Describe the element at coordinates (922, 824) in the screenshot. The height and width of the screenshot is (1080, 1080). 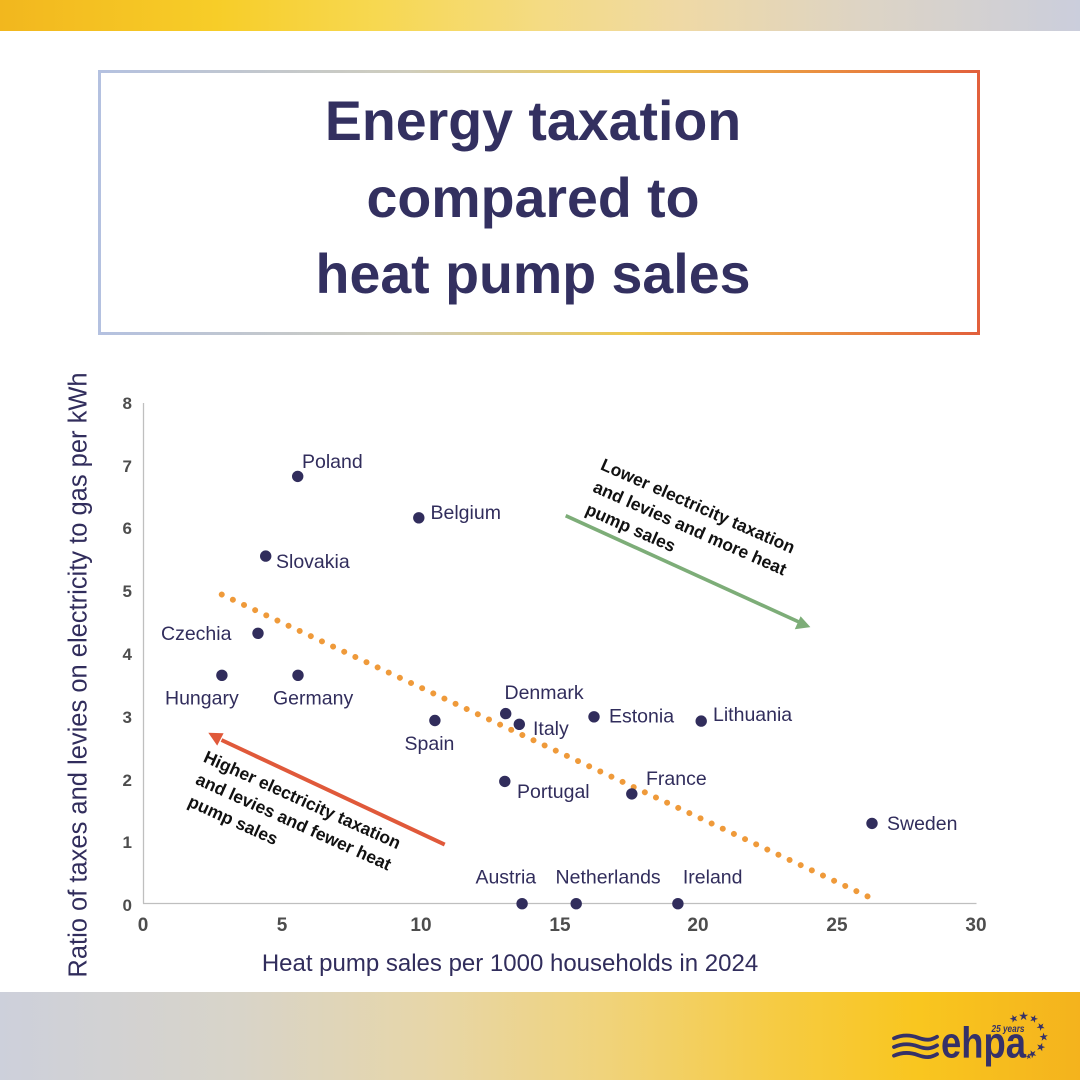
I see `svg-text: Sweden` at that location.